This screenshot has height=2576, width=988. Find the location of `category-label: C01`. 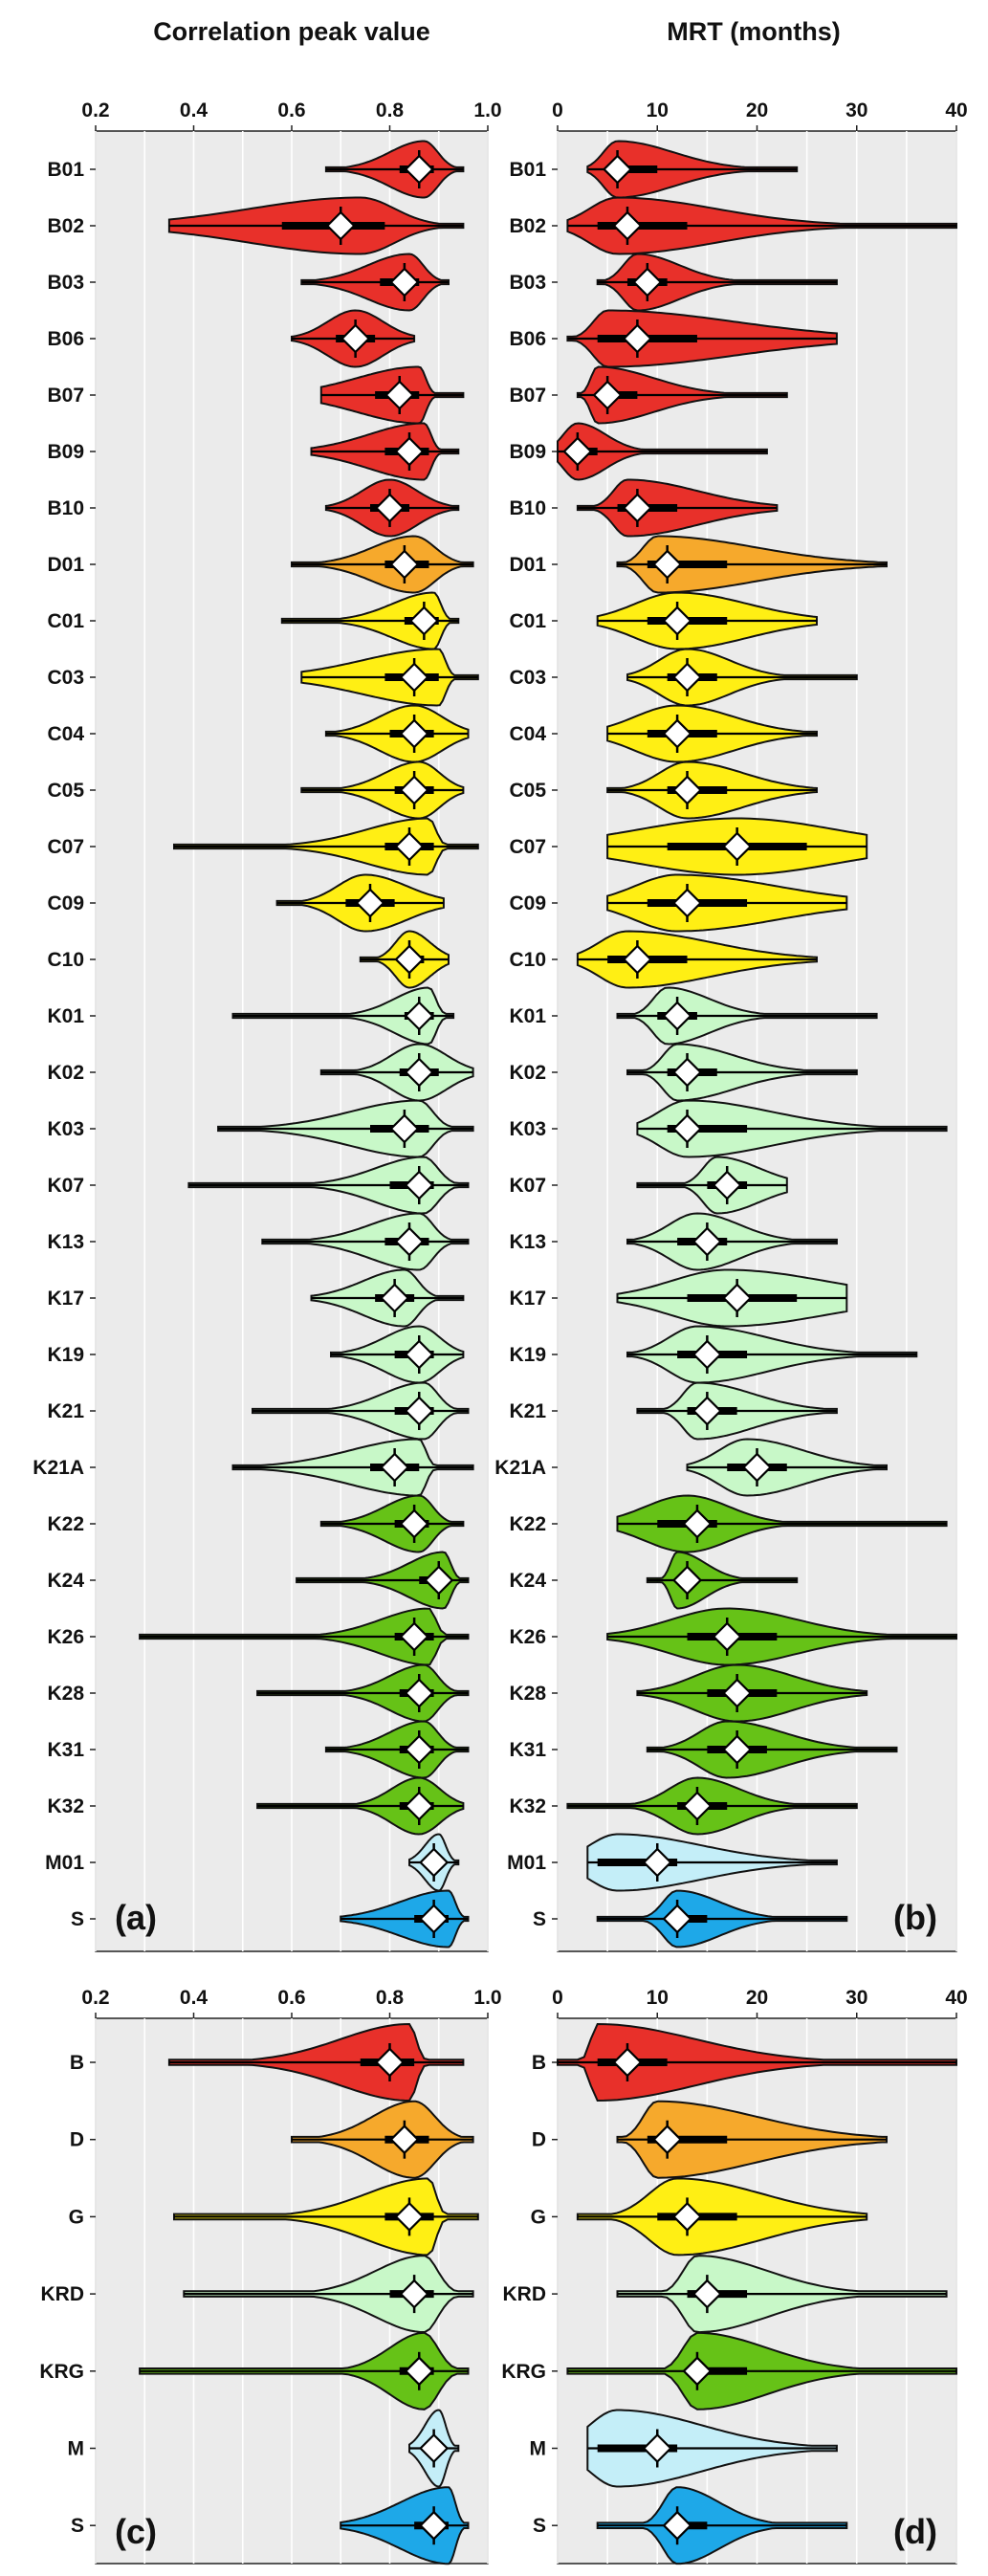

category-label: C01 is located at coordinates (65, 621).